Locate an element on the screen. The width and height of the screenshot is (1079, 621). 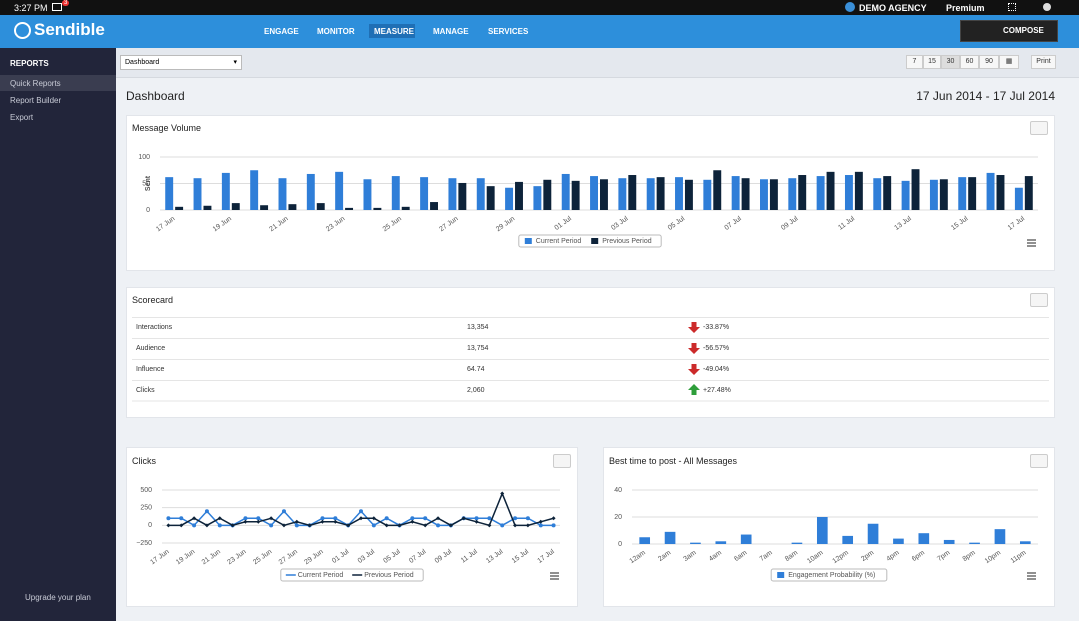
panel-title: Message Volume is located at coordinates (167, 128).